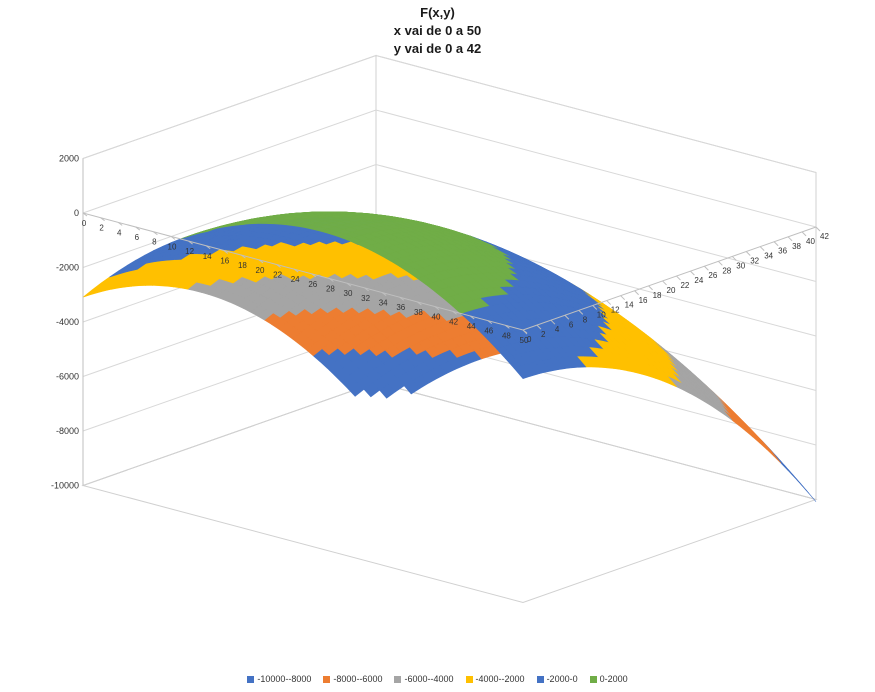 This screenshot has height=692, width=875. I want to click on y-tick-label: 40, so click(810, 241).